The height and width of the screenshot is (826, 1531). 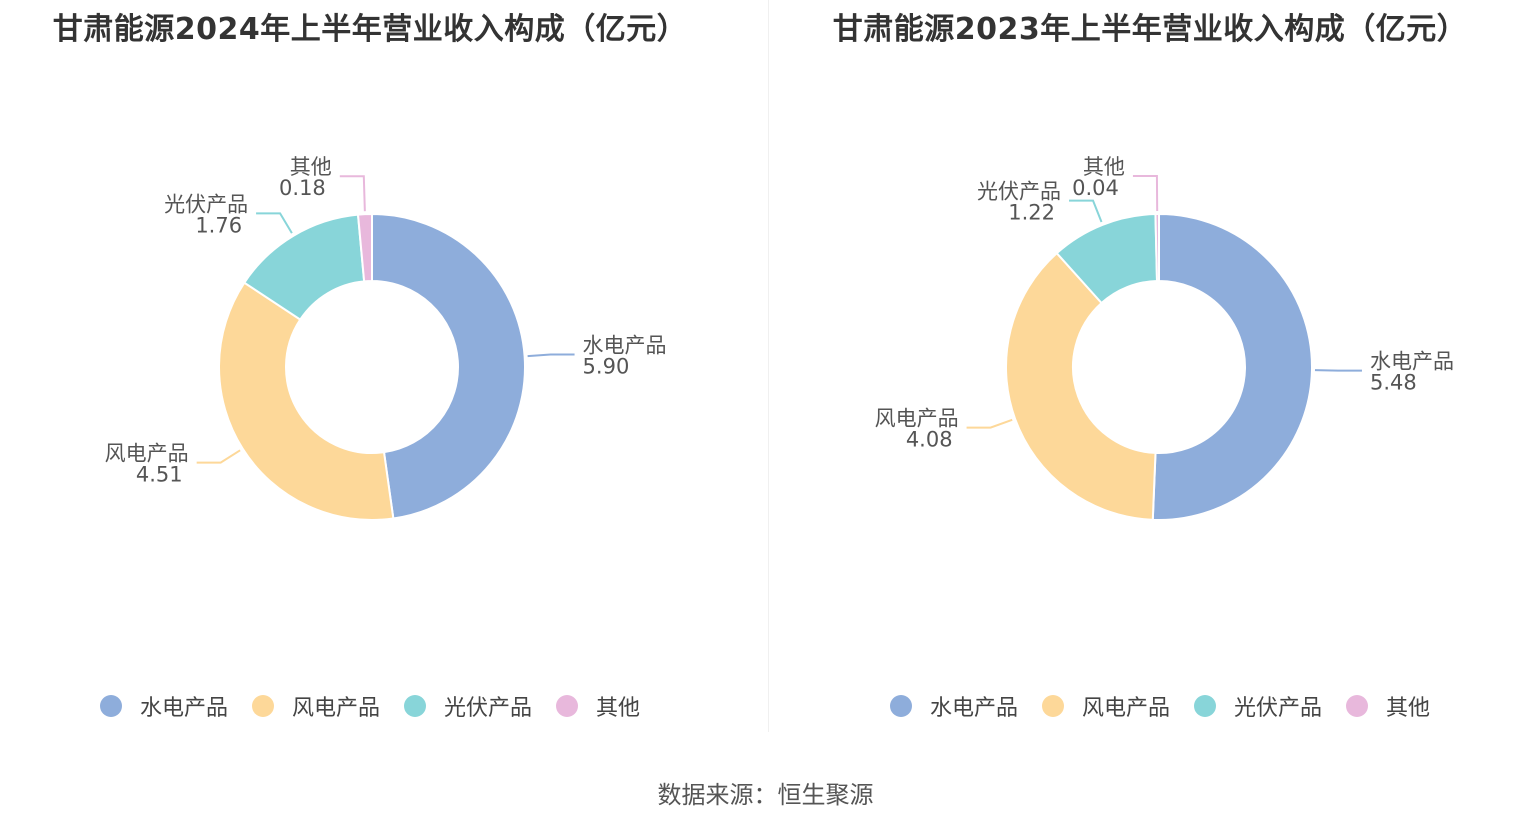 What do you see at coordinates (551, 355) in the screenshot?
I see `leader-line-hydro` at bounding box center [551, 355].